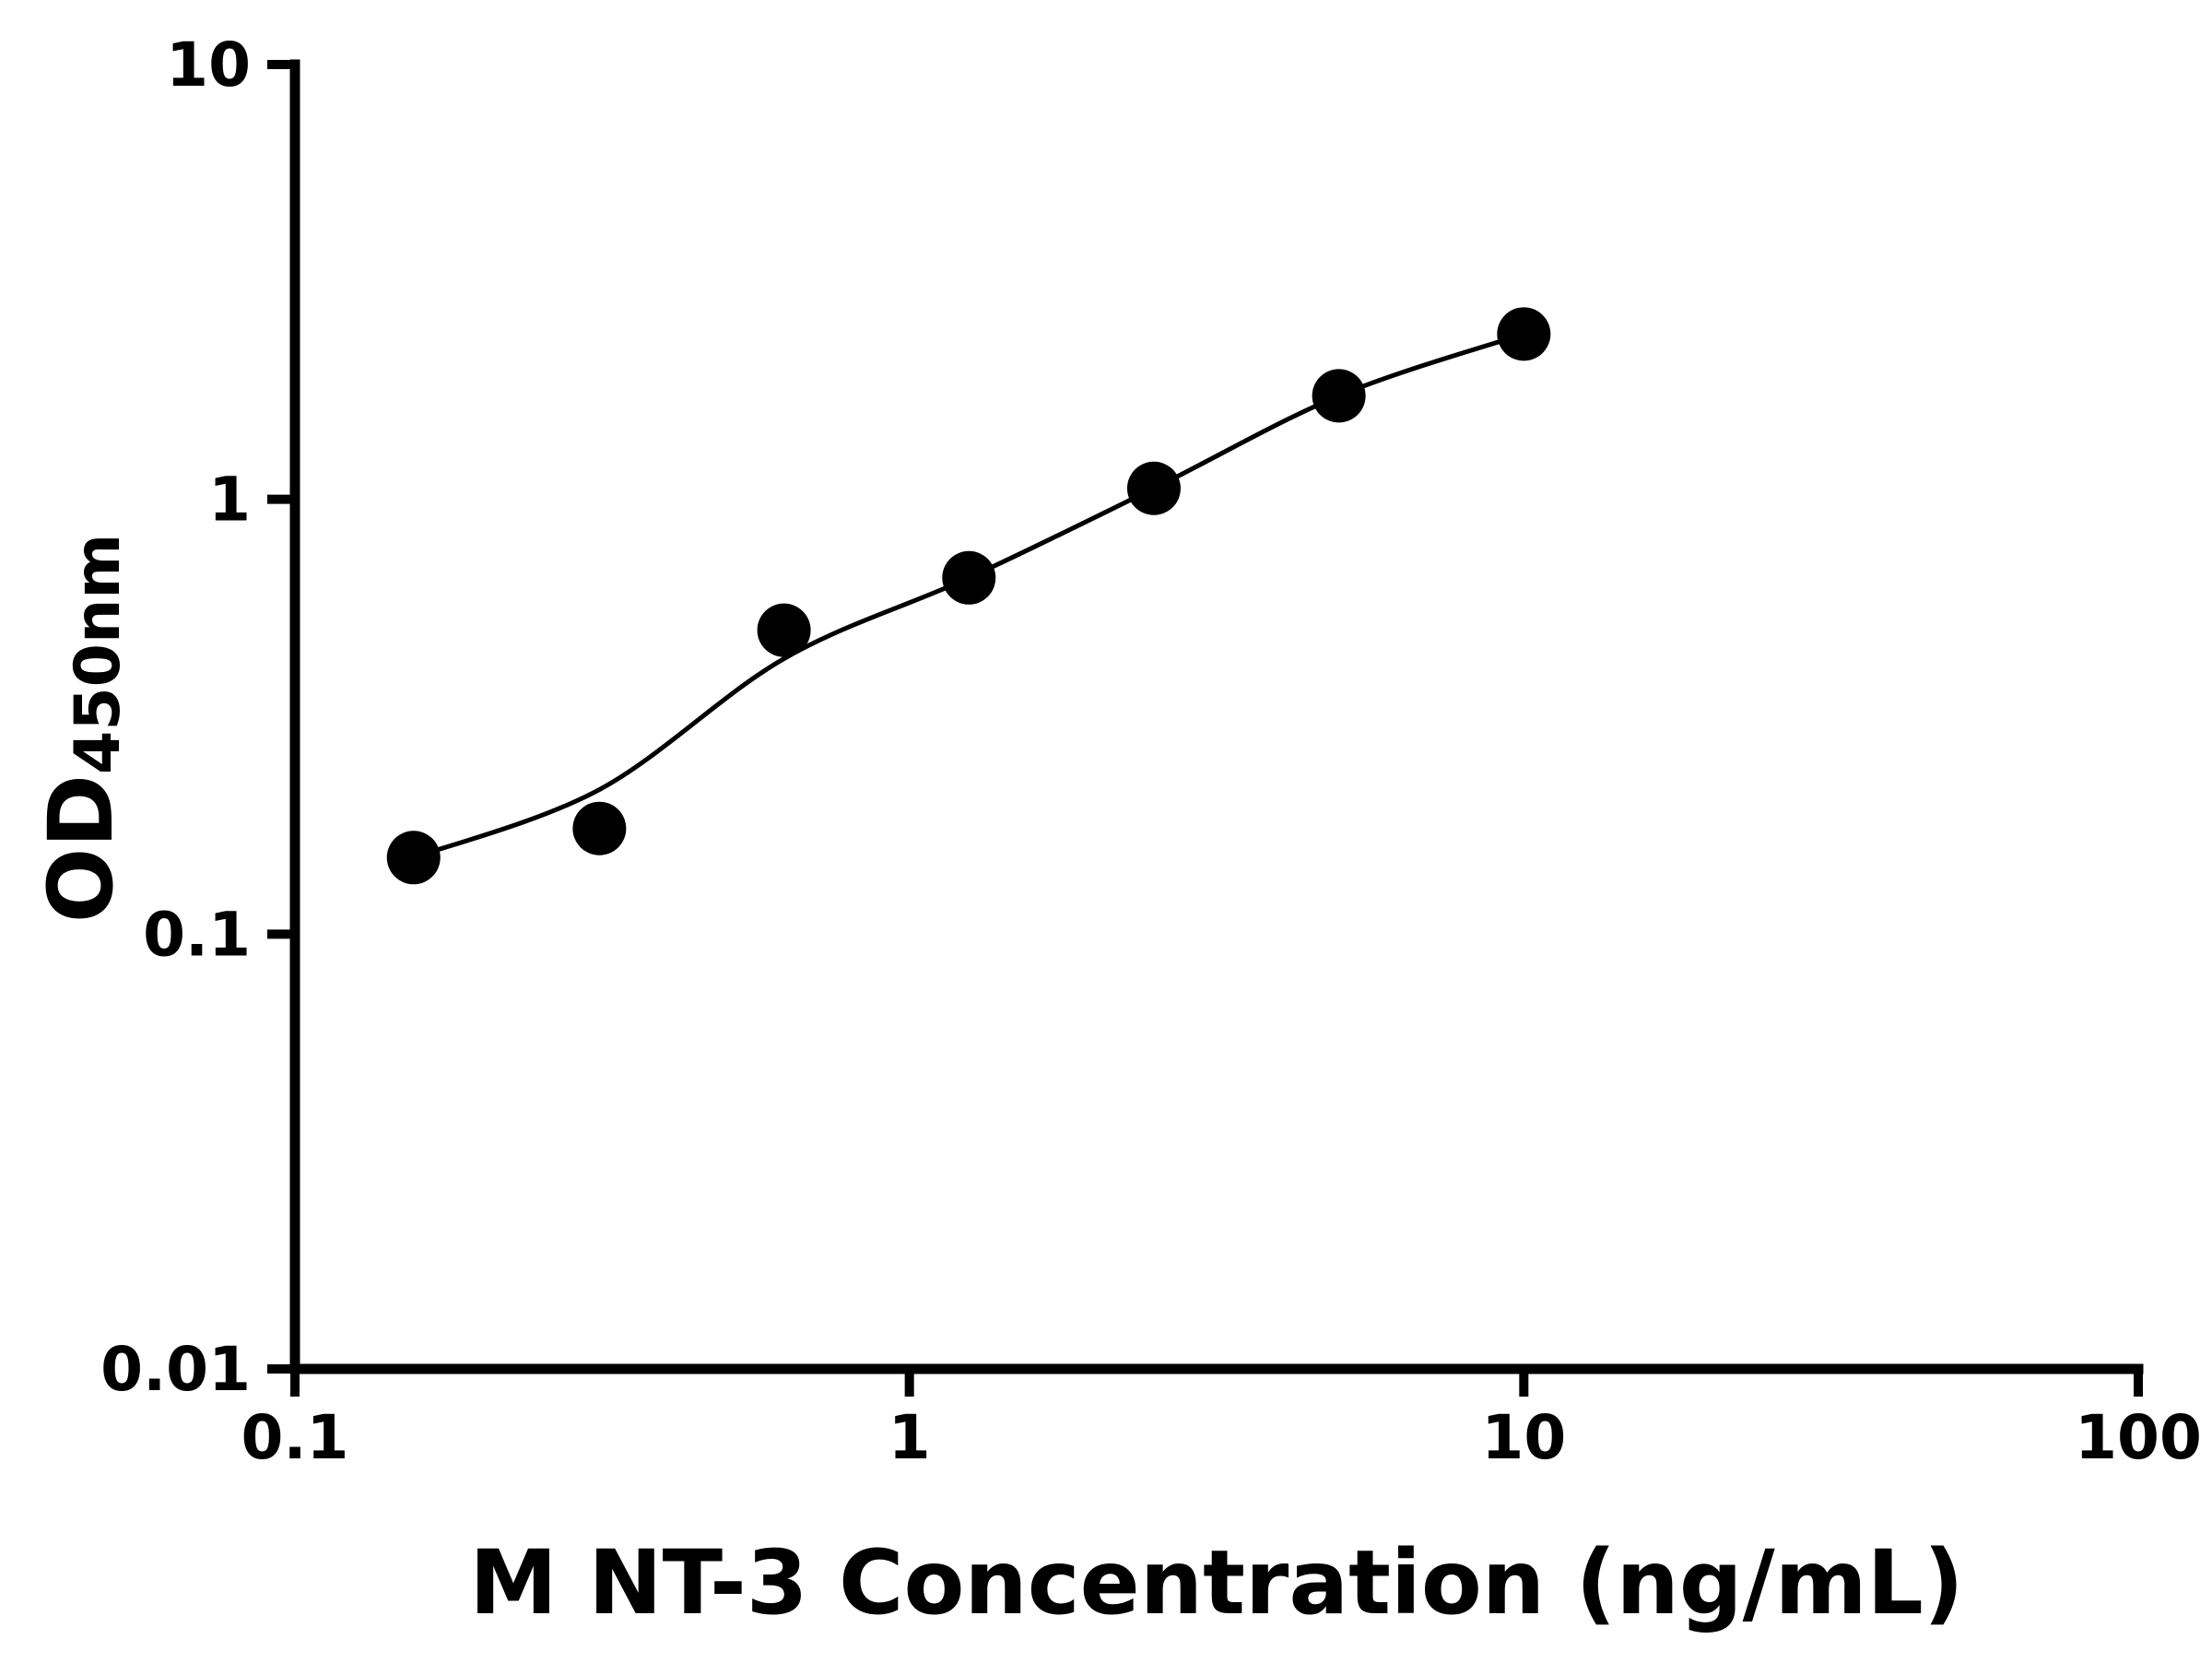 The height and width of the screenshot is (1663, 2212). I want to click on y-tick-label: 0.01, so click(175, 1369).